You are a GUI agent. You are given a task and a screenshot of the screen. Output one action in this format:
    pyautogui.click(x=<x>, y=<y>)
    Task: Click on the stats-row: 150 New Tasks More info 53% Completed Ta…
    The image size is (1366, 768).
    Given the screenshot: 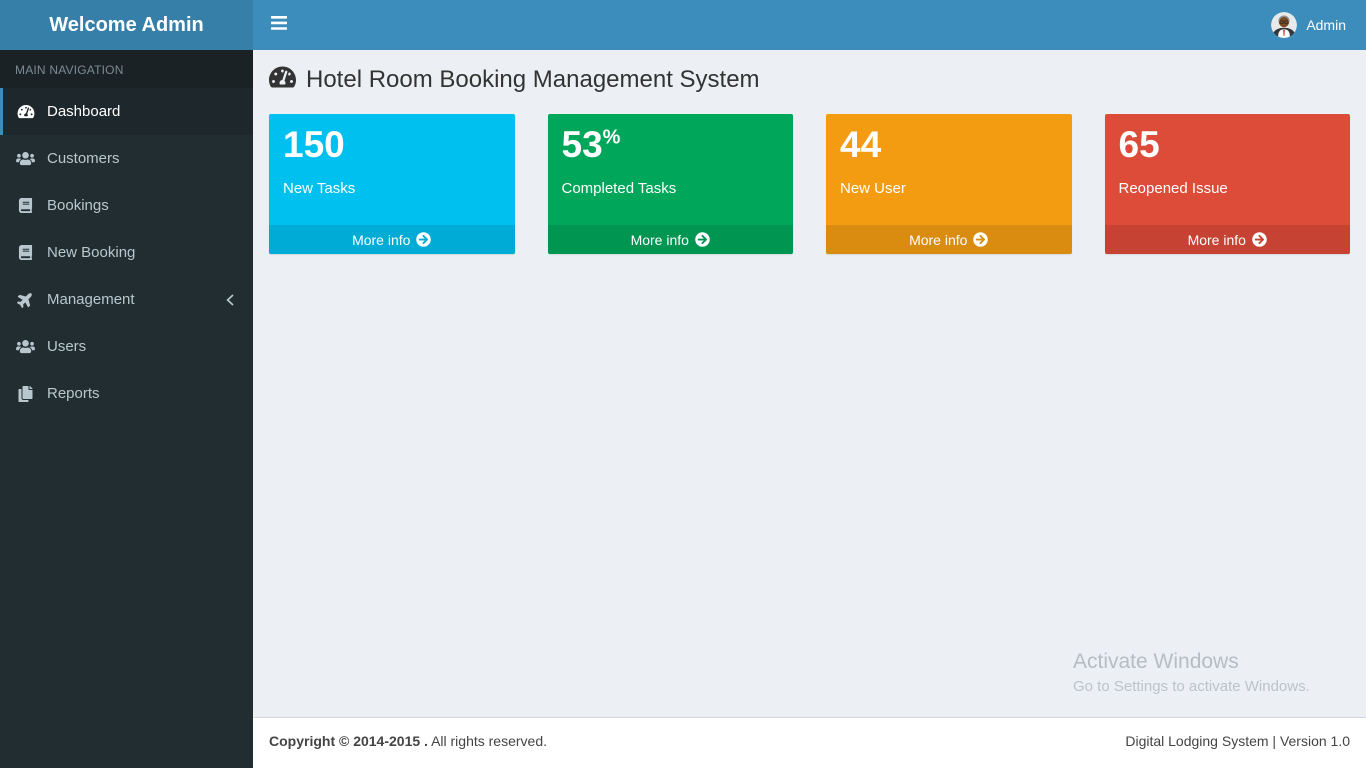 What is the action you would take?
    pyautogui.click(x=809, y=184)
    